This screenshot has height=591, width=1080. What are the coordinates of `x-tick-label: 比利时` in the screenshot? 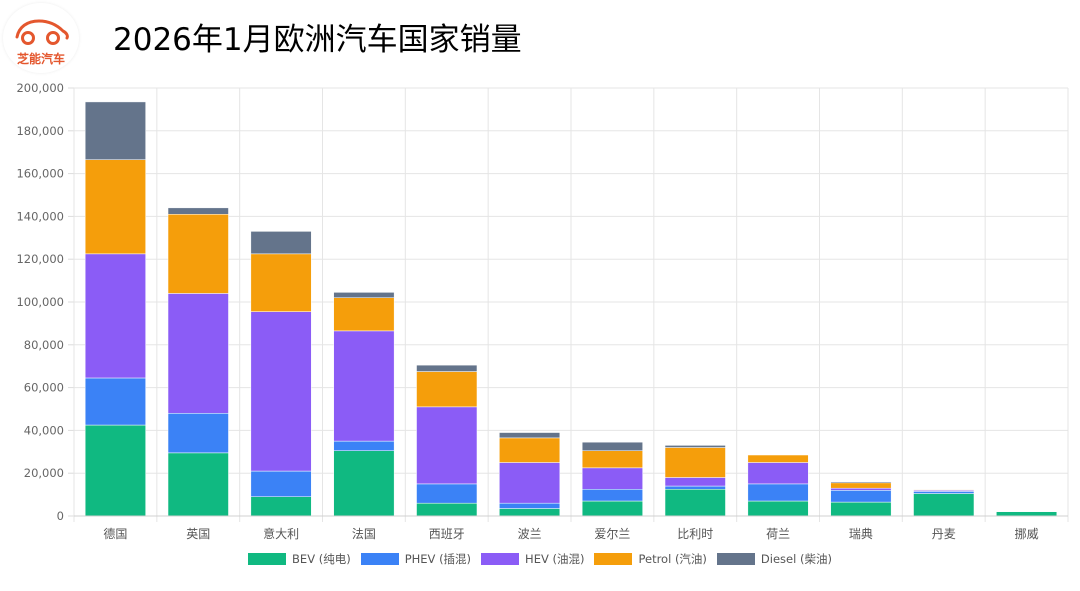 It's located at (695, 534).